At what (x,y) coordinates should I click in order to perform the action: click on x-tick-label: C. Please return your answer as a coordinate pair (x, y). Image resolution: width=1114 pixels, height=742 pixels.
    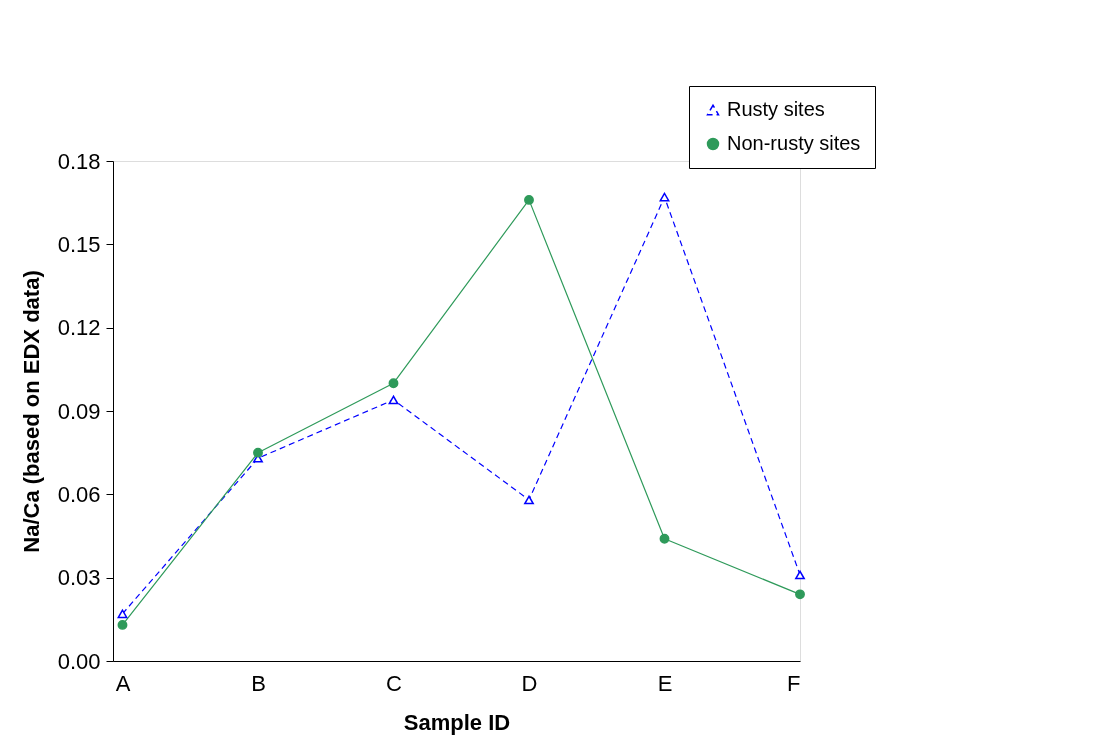
    Looking at the image, I should click on (394, 683).